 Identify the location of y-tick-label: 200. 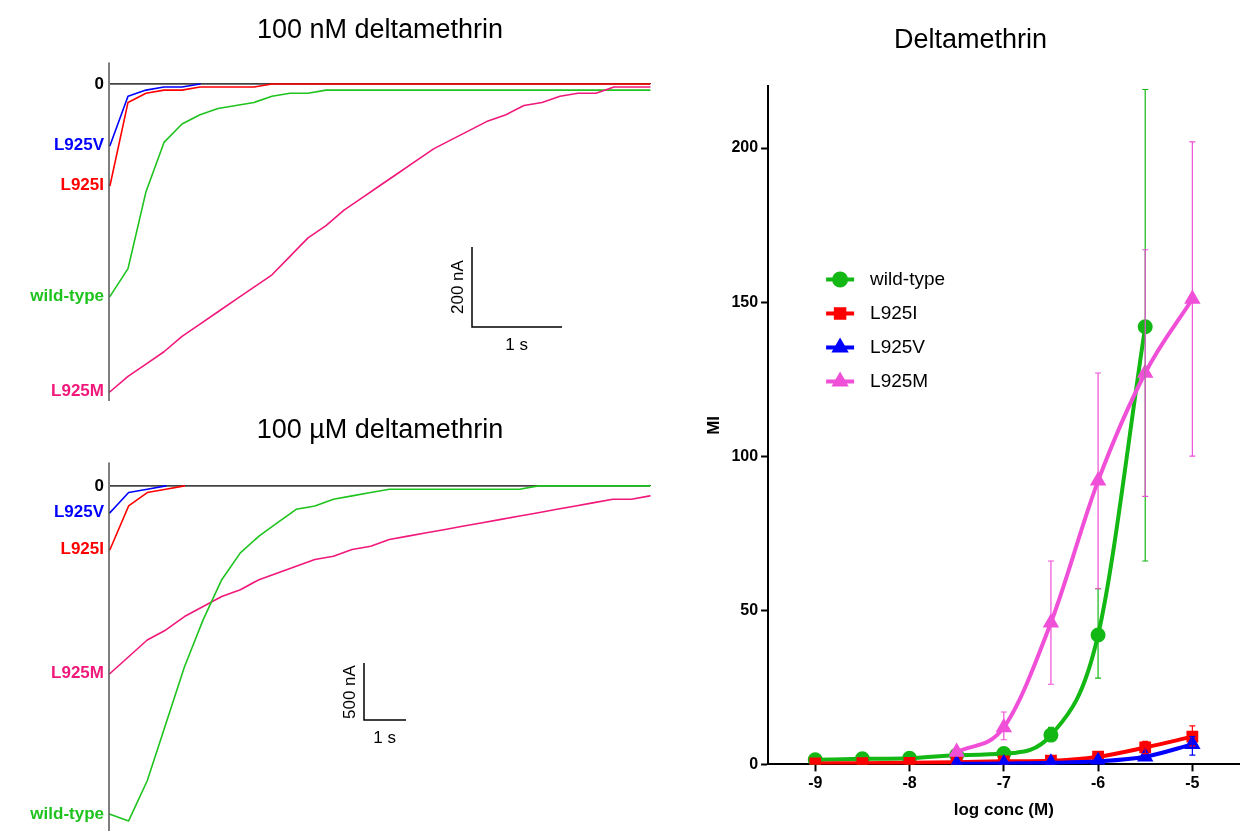
(745, 147).